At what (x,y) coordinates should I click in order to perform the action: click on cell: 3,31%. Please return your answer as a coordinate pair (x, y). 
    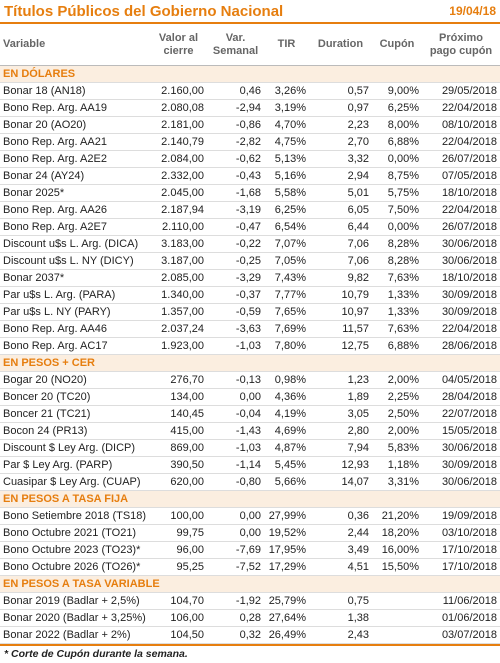
    Looking at the image, I should click on (397, 482).